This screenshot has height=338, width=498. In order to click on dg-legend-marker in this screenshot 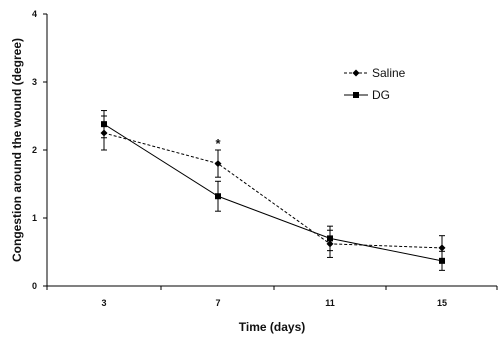, I will do `click(356, 95)`.